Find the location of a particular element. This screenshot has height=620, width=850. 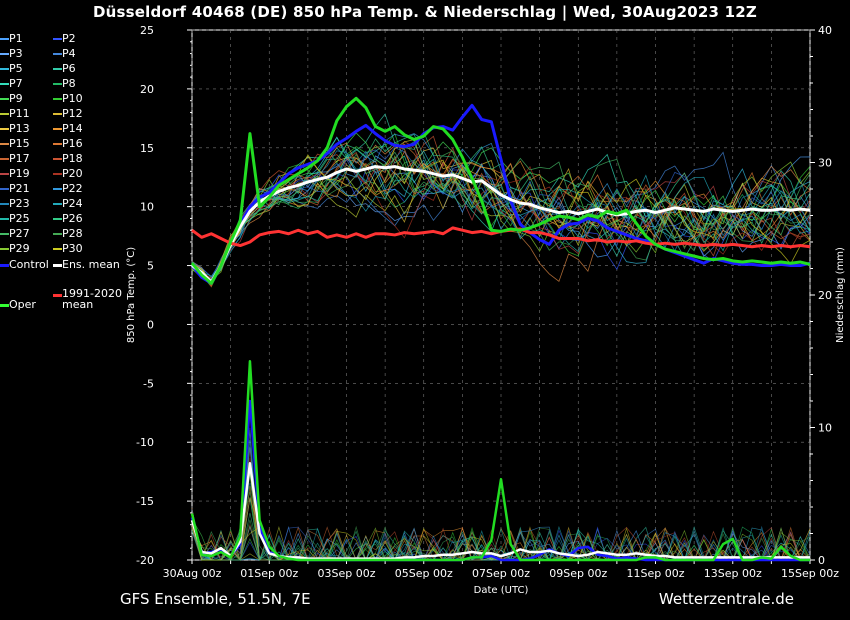

legend-label: P6 is located at coordinates (69, 68).